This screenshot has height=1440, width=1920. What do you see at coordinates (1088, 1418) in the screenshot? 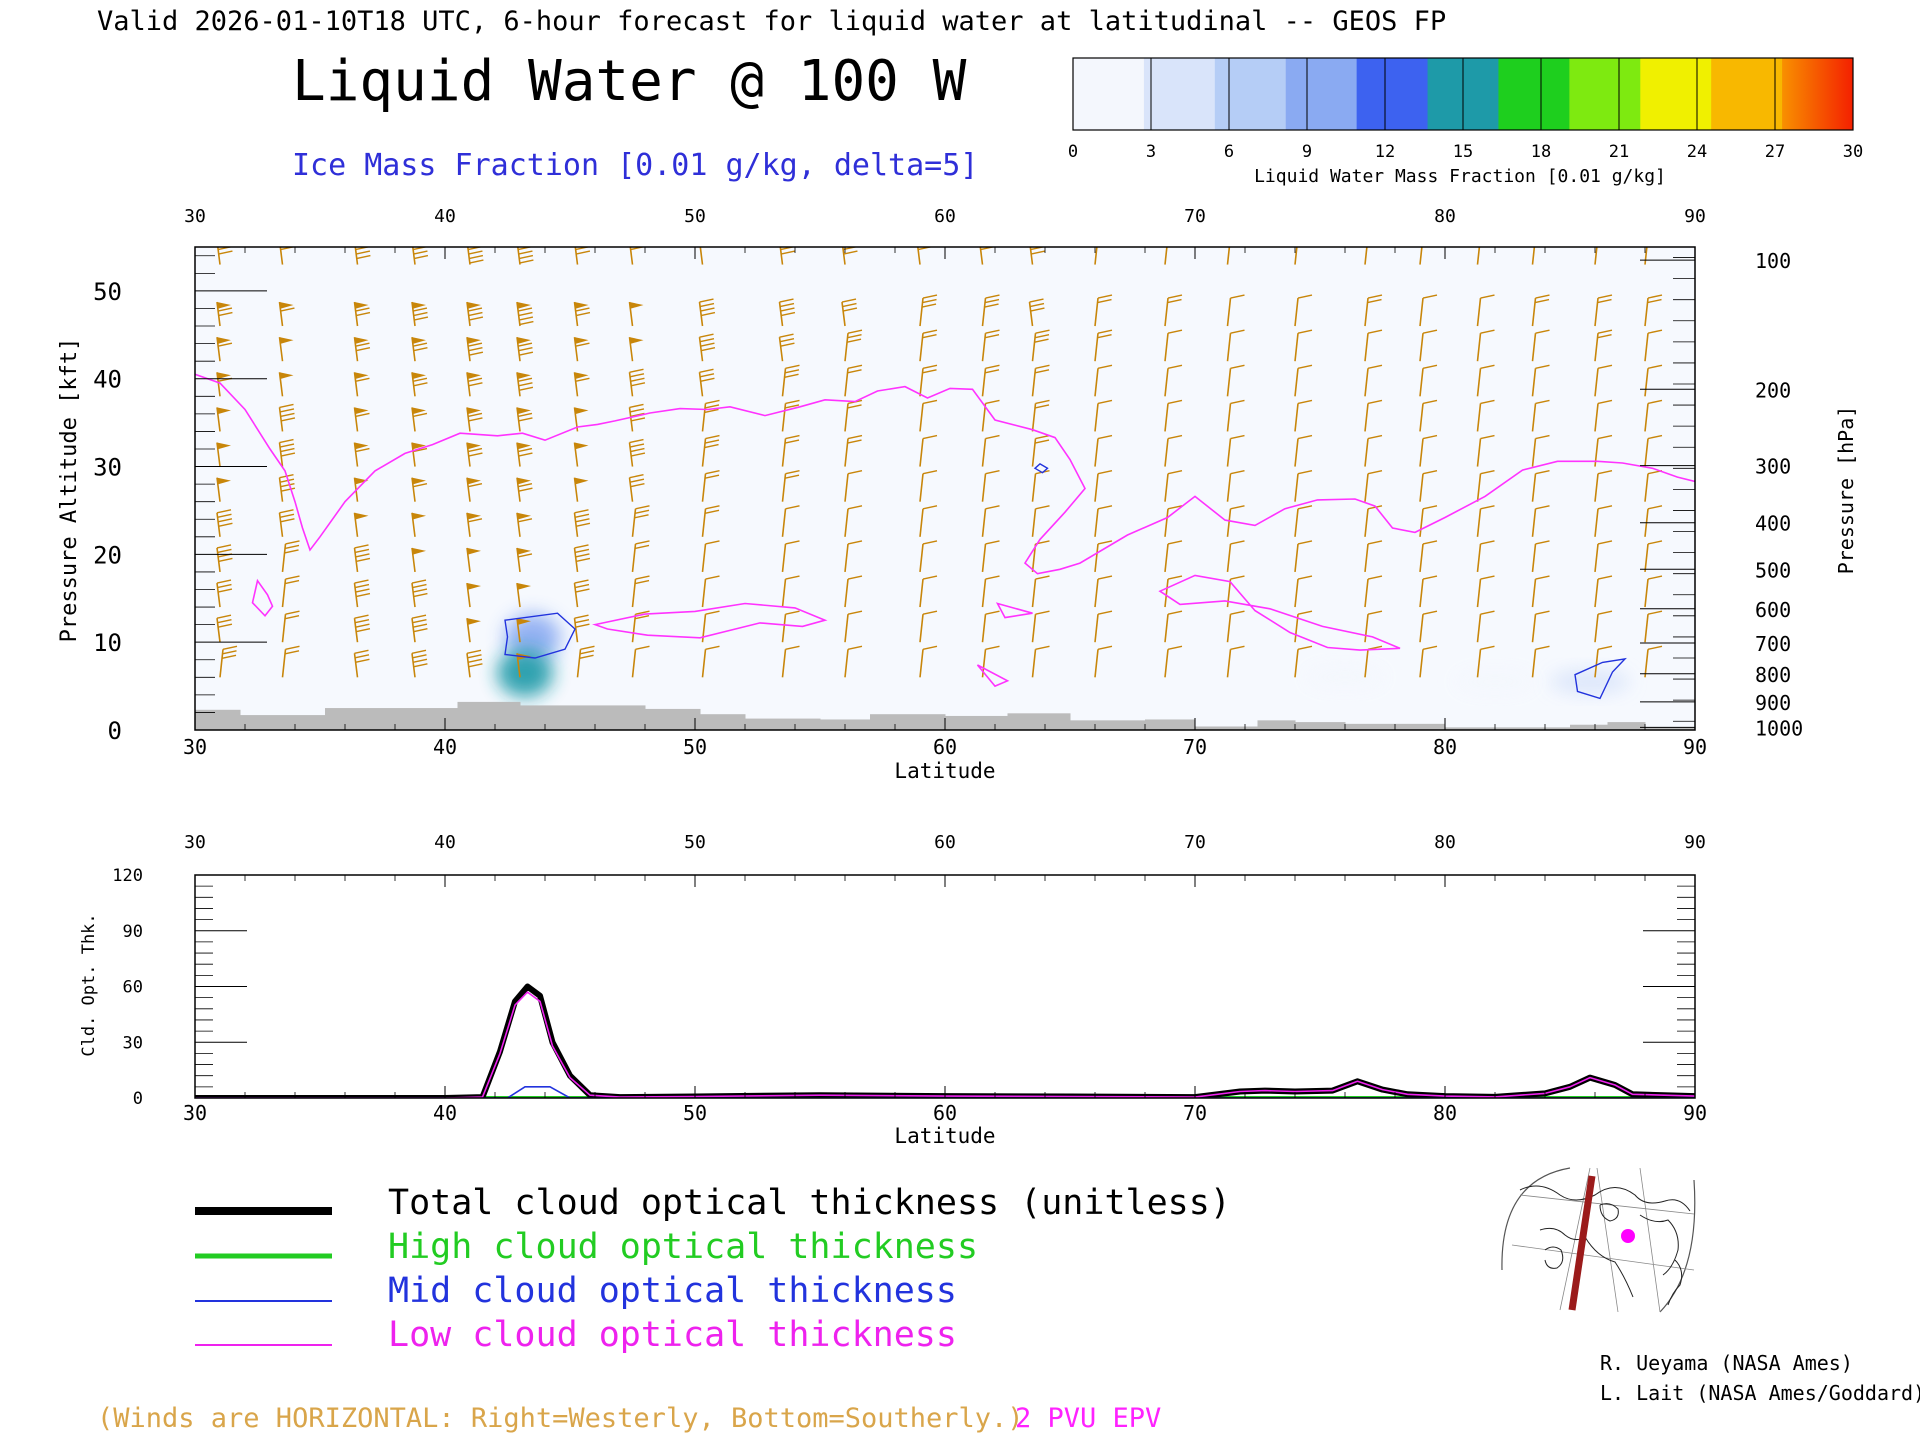
I see `epv-label: 2 PVU EPV` at bounding box center [1088, 1418].